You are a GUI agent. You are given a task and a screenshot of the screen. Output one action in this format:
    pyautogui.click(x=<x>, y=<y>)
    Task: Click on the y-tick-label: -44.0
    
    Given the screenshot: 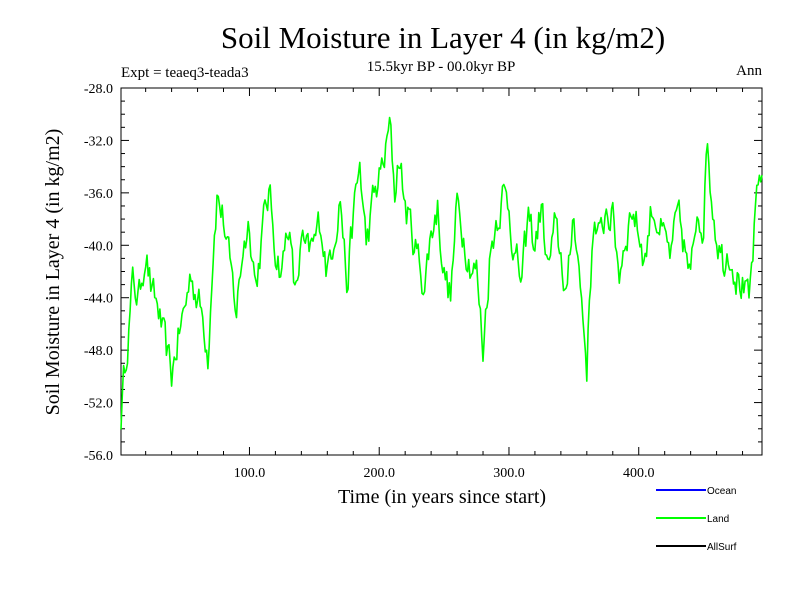 What is the action you would take?
    pyautogui.click(x=98, y=299)
    